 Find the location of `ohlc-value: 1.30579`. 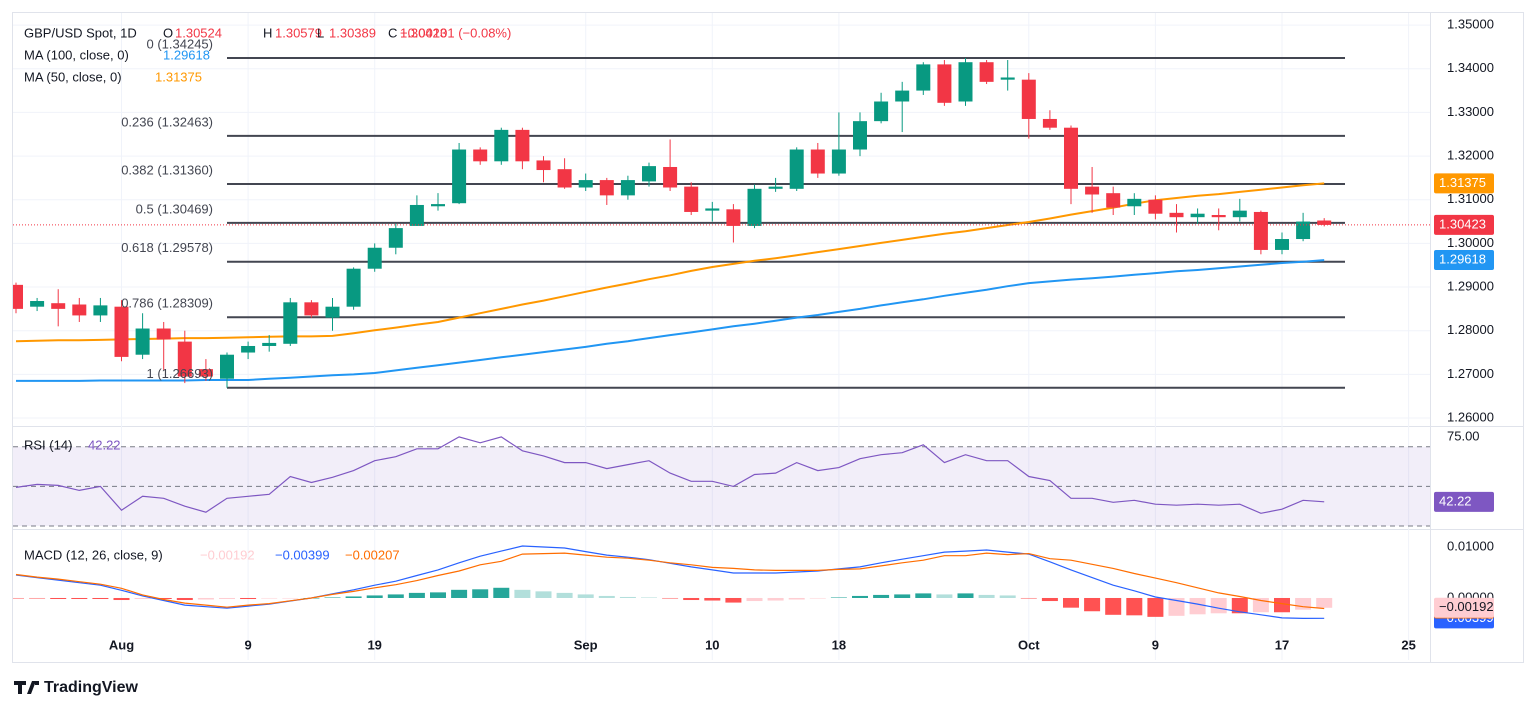

ohlc-value: 1.30579 is located at coordinates (298, 32).